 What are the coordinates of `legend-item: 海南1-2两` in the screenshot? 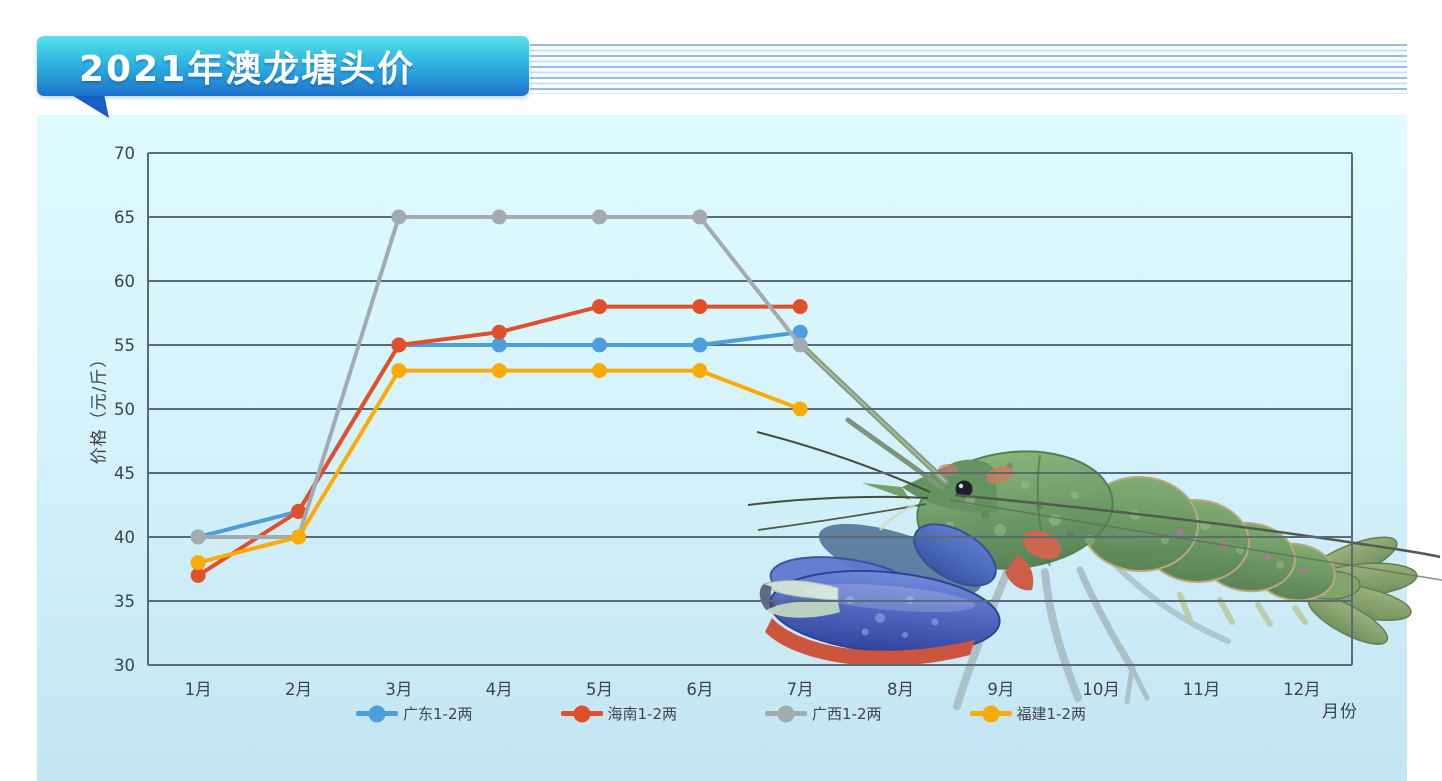 It's located at (619, 713).